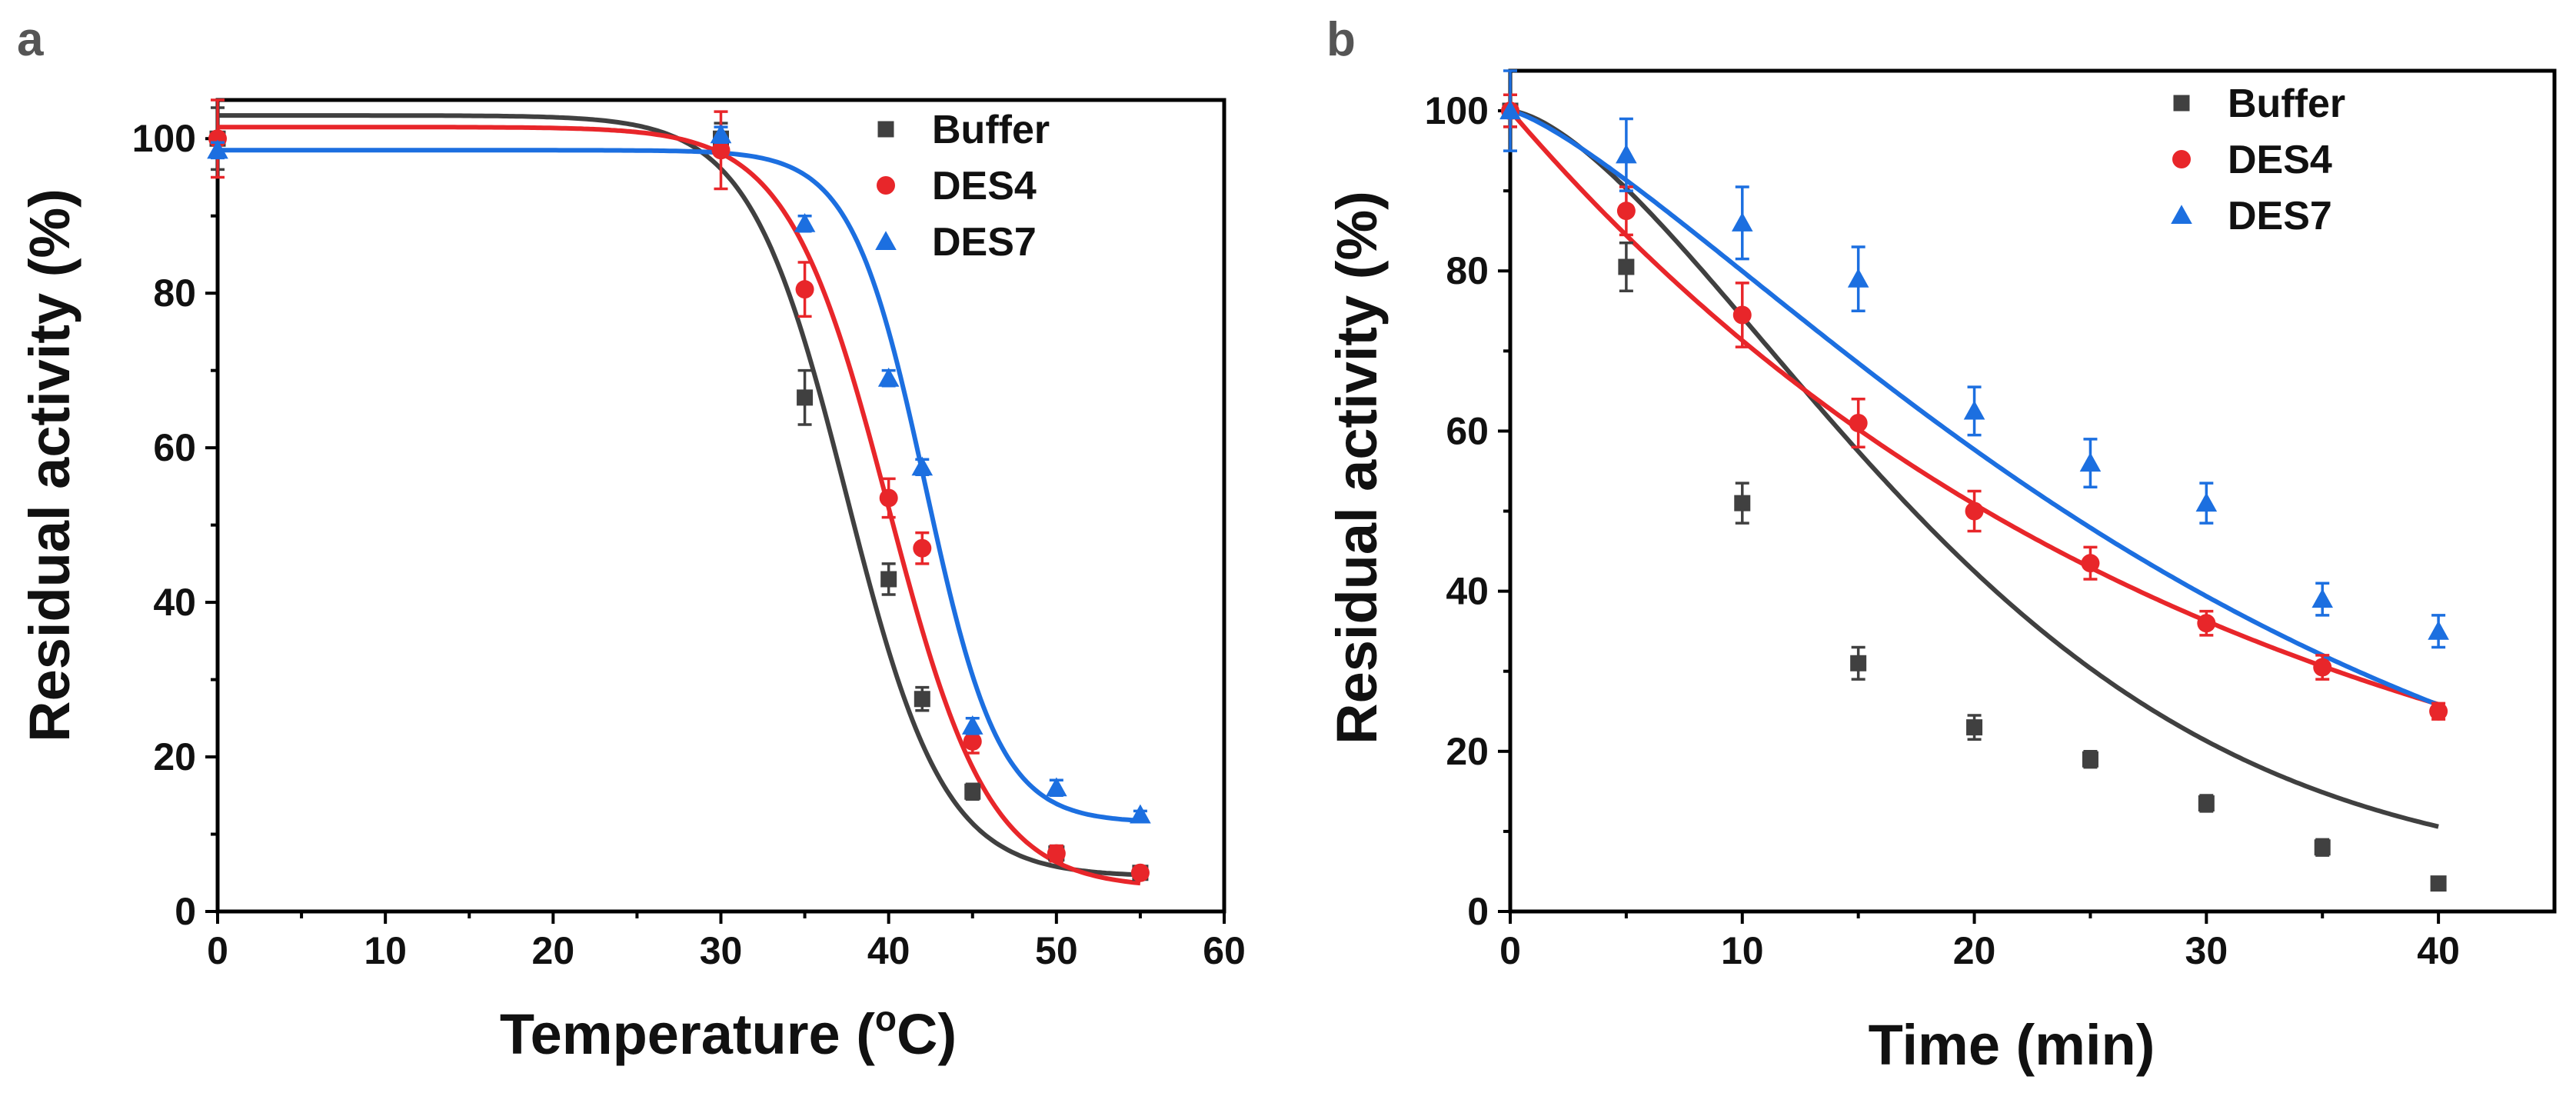 This screenshot has height=1093, width=2576. What do you see at coordinates (174, 293) in the screenshot?
I see `chart-a-y-tick-label: 80` at bounding box center [174, 293].